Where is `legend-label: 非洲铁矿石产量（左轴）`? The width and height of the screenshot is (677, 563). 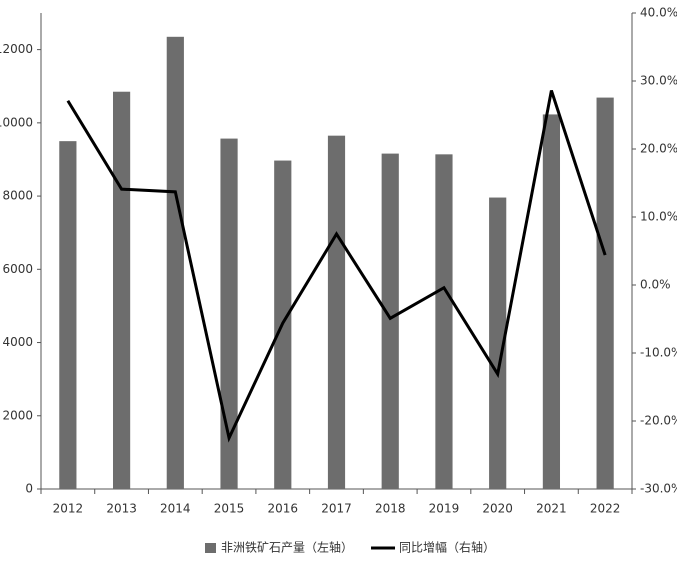
legend-label: 非洲铁矿石产量（左轴） is located at coordinates (287, 547).